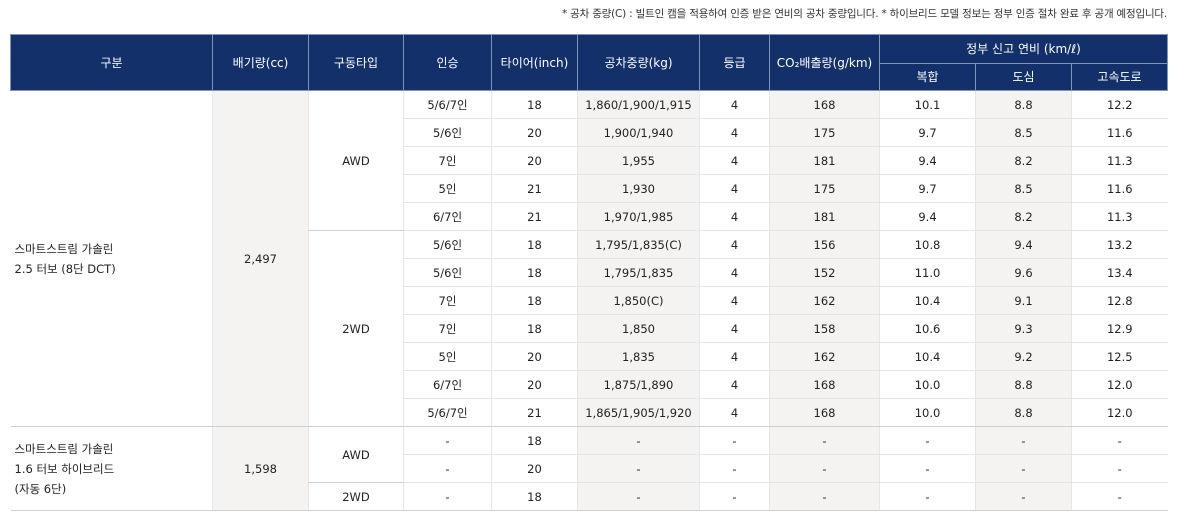 The height and width of the screenshot is (517, 1177). What do you see at coordinates (1023, 132) in the screenshot?
I see `city-cell: 8.5` at bounding box center [1023, 132].